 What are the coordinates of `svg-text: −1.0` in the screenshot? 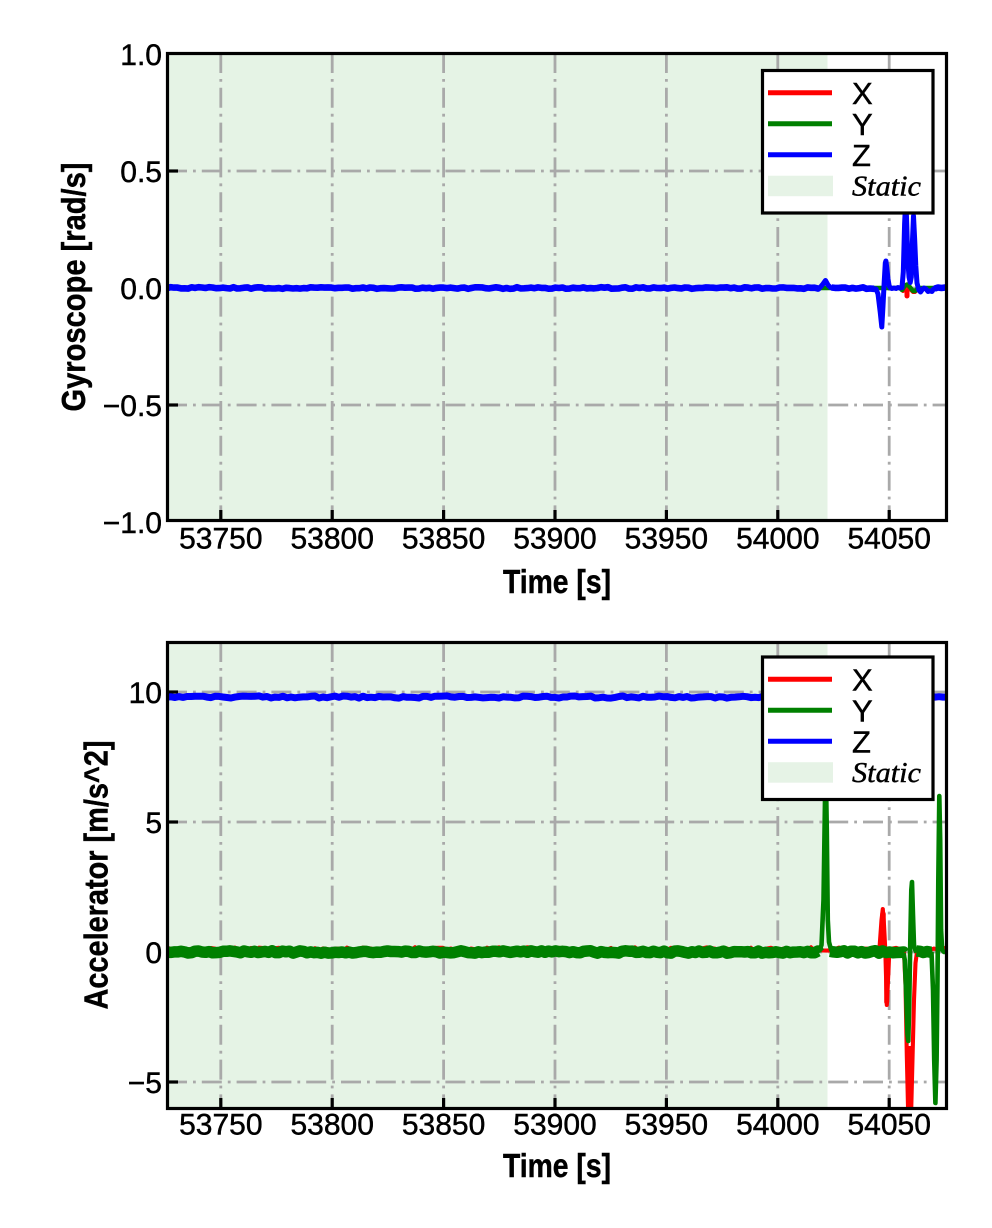 It's located at (132, 523).